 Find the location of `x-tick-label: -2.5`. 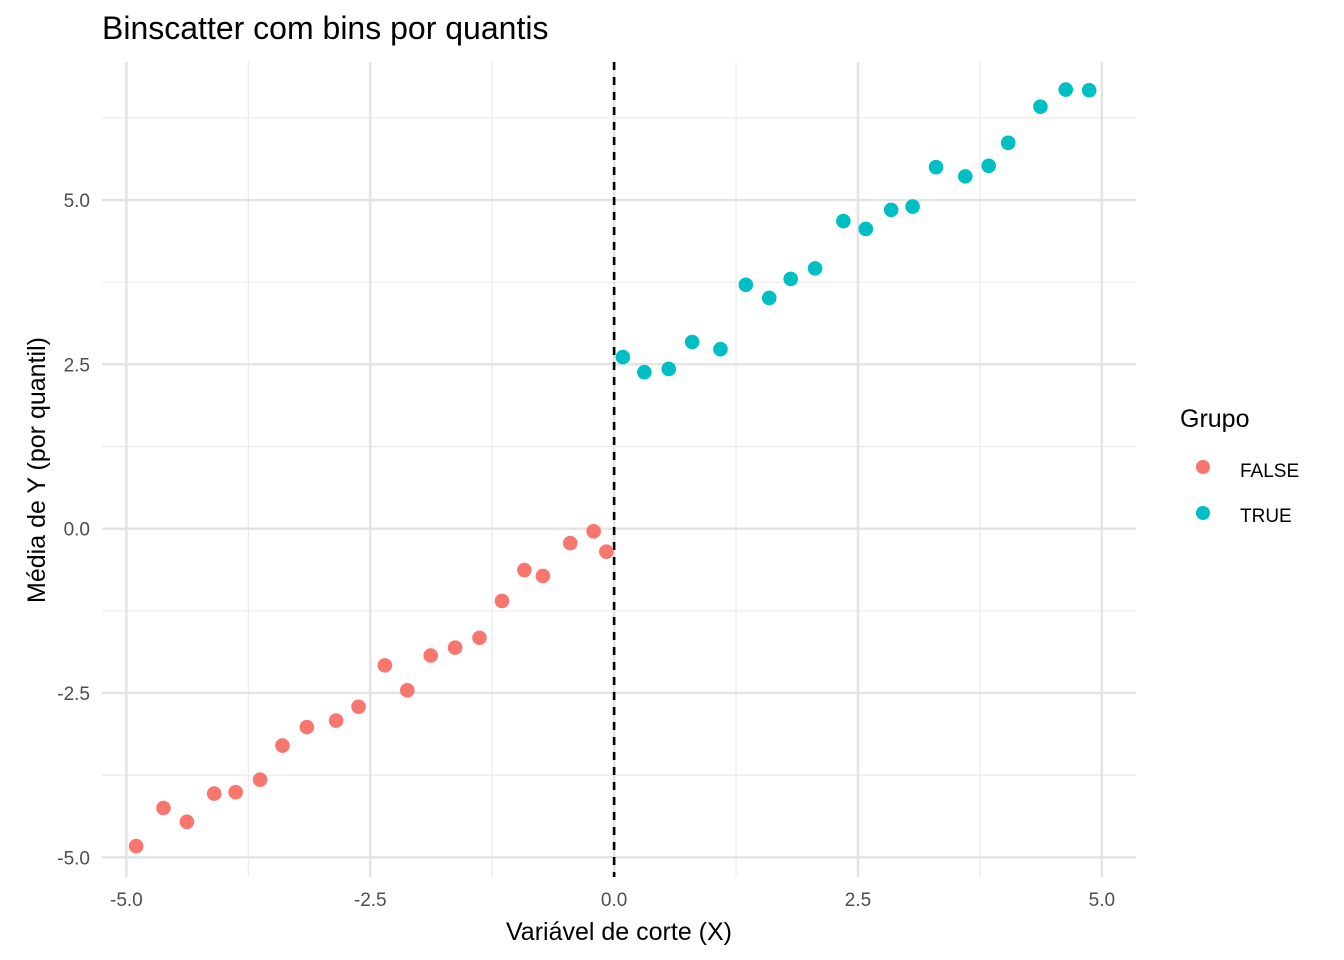

x-tick-label: -2.5 is located at coordinates (370, 900).